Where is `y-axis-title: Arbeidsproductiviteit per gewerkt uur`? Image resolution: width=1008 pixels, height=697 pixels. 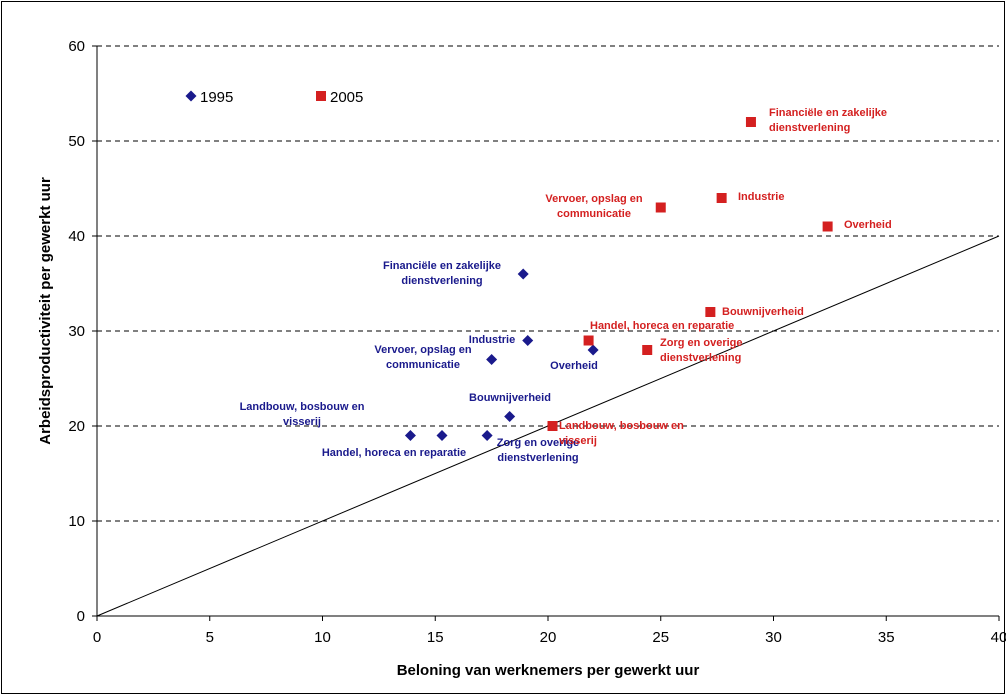
y-axis-title: Arbeidsproductiviteit per gewerkt uur is located at coordinates (45, 311).